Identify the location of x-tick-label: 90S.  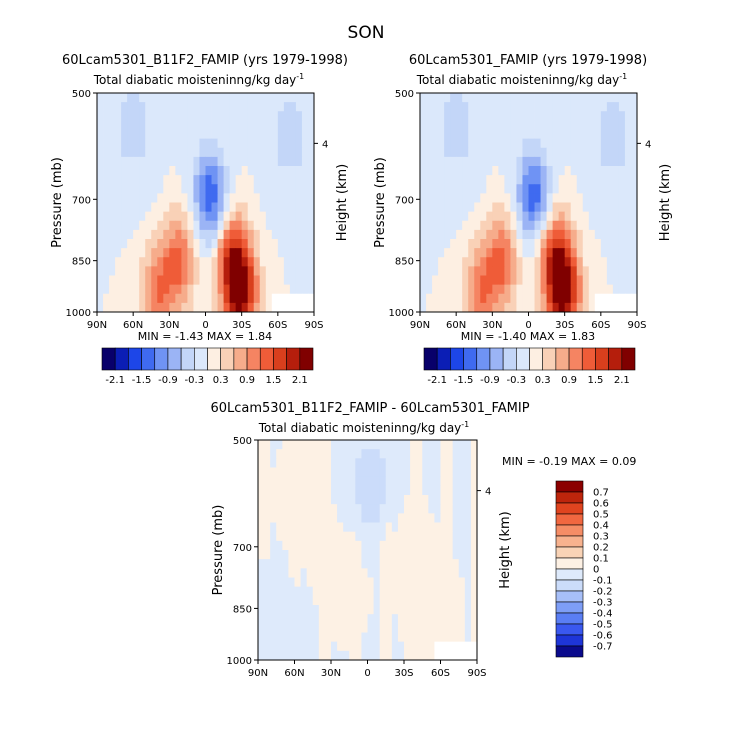
(476, 673).